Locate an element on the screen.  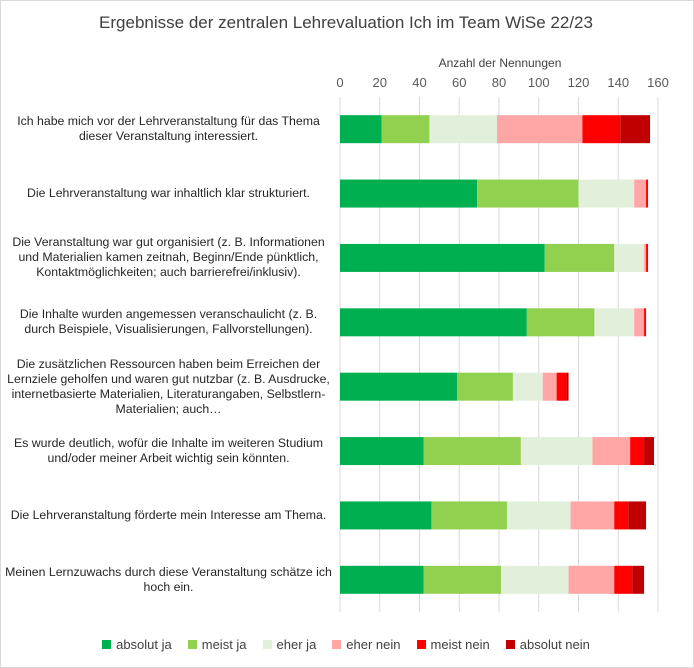
bar-segment-5-meist-ja is located at coordinates (485, 386).